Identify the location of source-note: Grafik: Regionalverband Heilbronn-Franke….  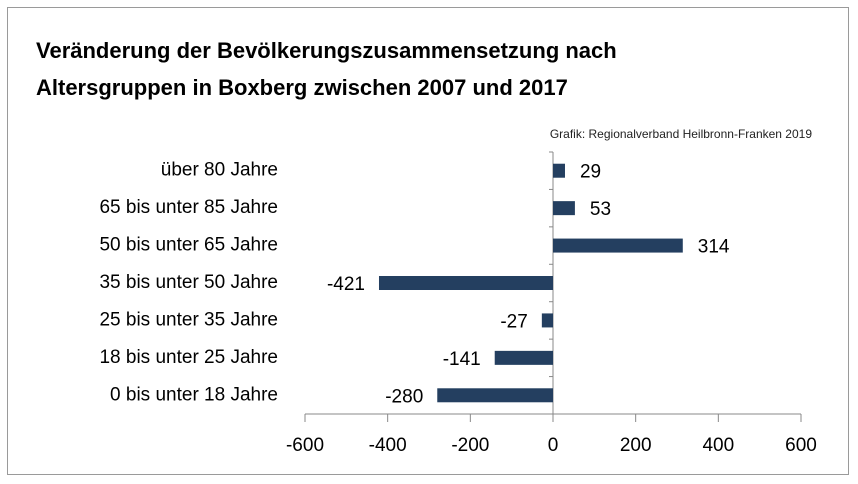
(681, 134).